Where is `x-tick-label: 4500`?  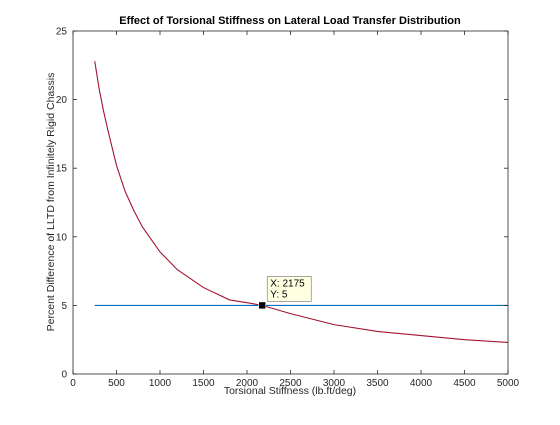
x-tick-label: 4500 is located at coordinates (464, 383).